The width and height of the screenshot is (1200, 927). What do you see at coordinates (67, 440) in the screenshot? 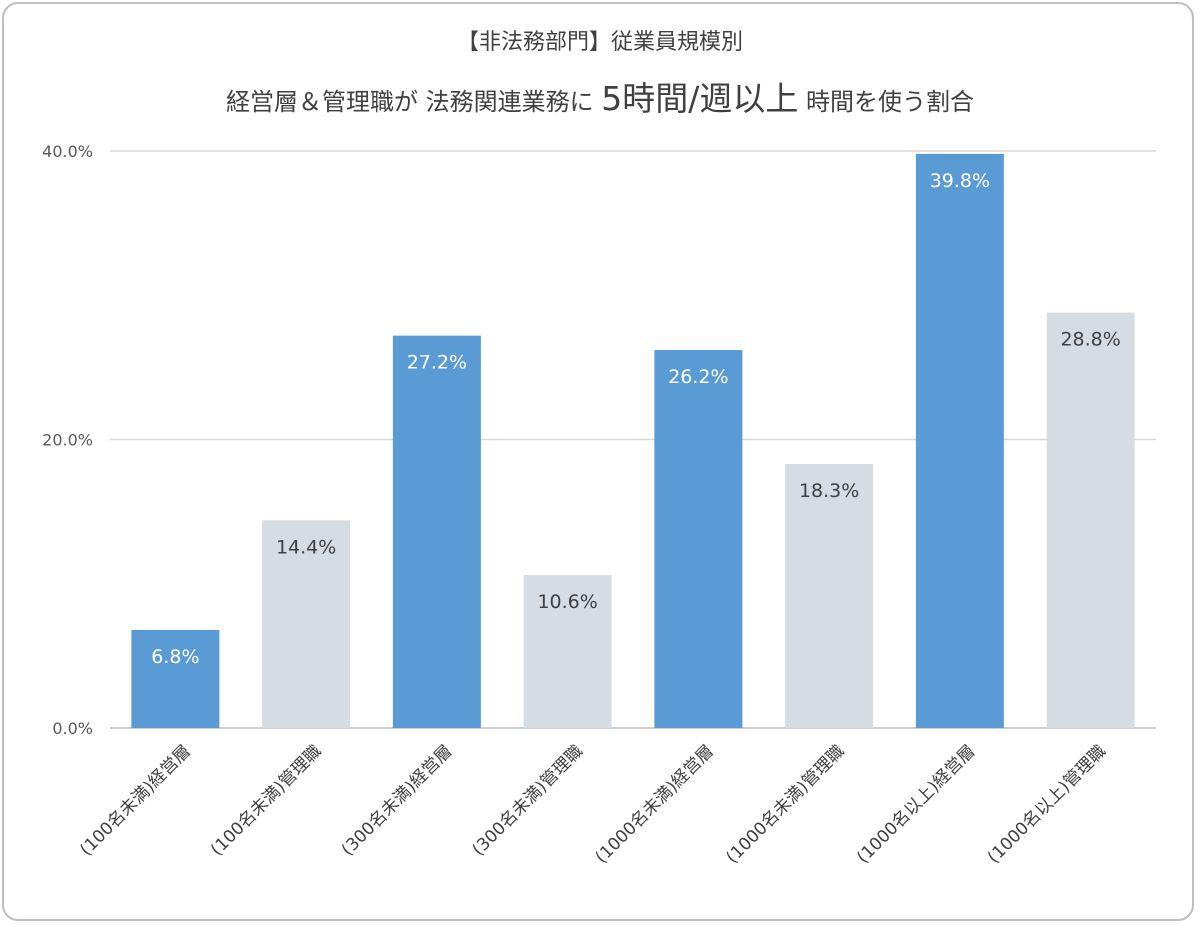
I see `y-tick-label: 20.0%` at bounding box center [67, 440].